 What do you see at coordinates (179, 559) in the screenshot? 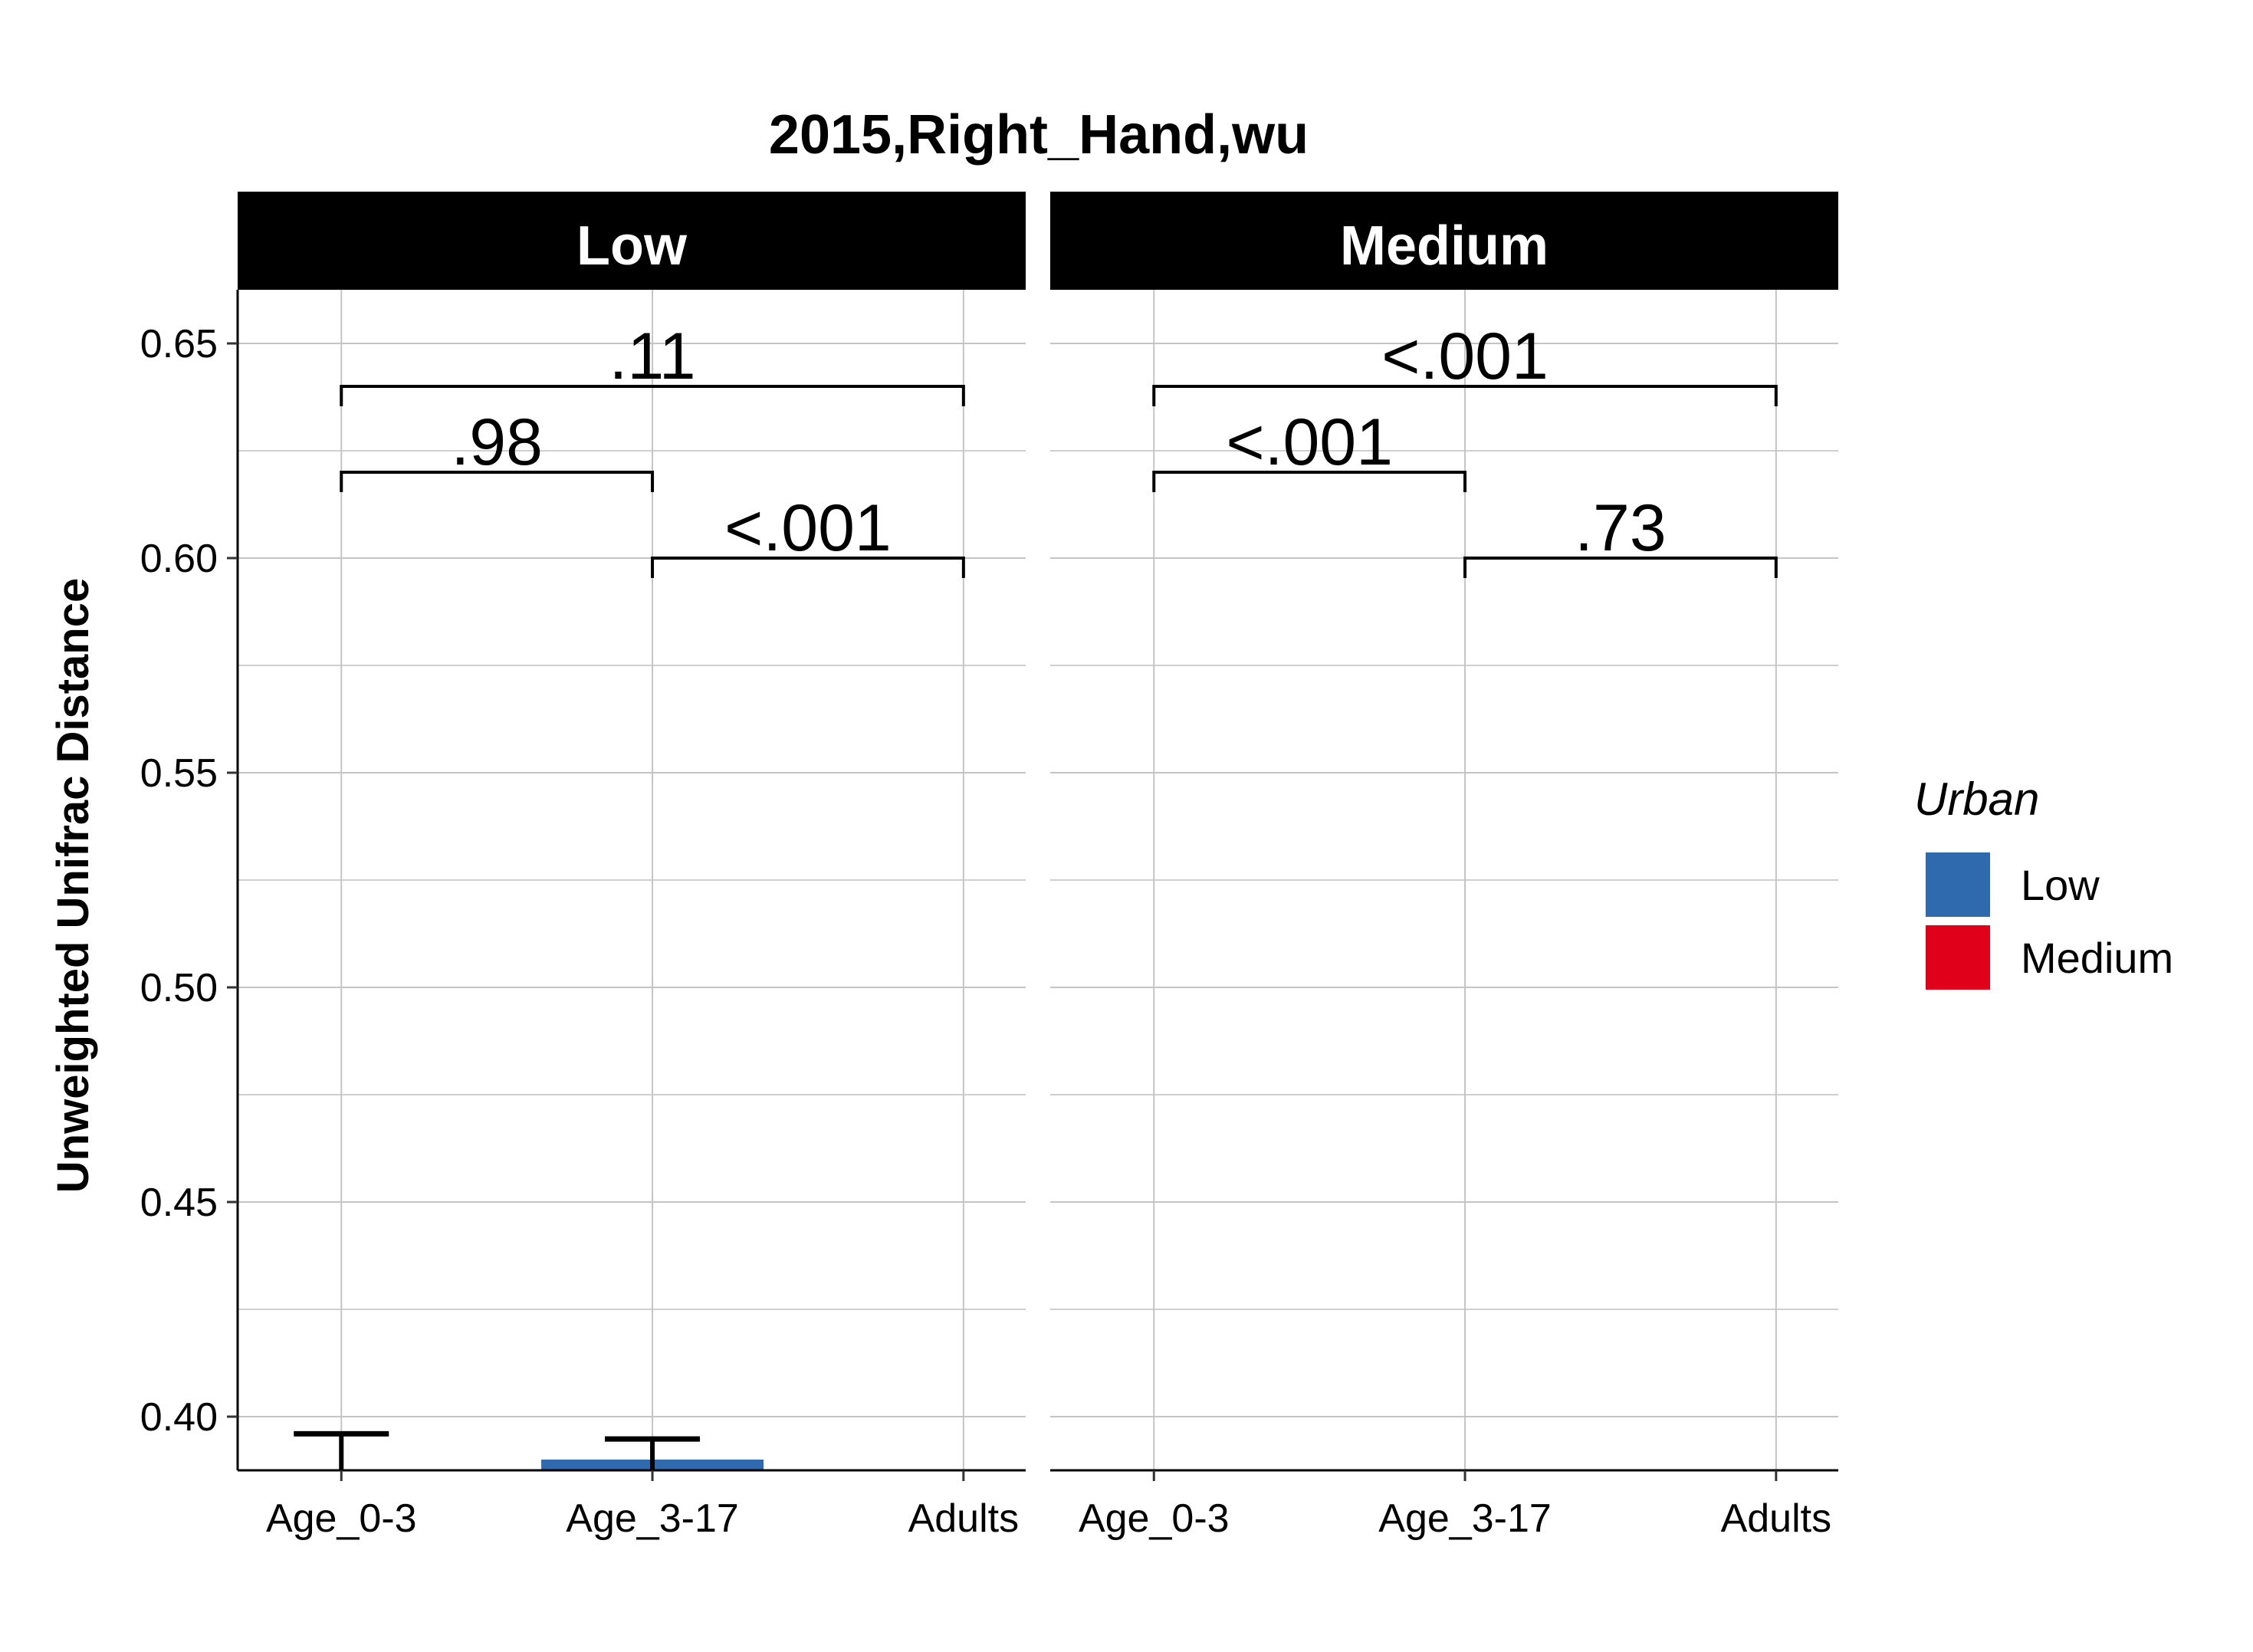
I see `y-tick-label: 0.60` at bounding box center [179, 559].